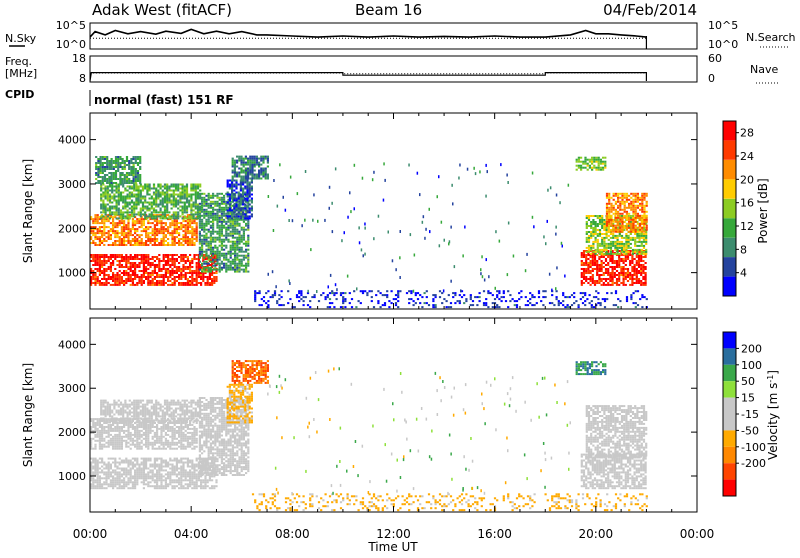 The image size is (800, 558). What do you see at coordinates (71, 44) in the screenshot?
I see `noise-left-tick-bottom: 10^0` at bounding box center [71, 44].